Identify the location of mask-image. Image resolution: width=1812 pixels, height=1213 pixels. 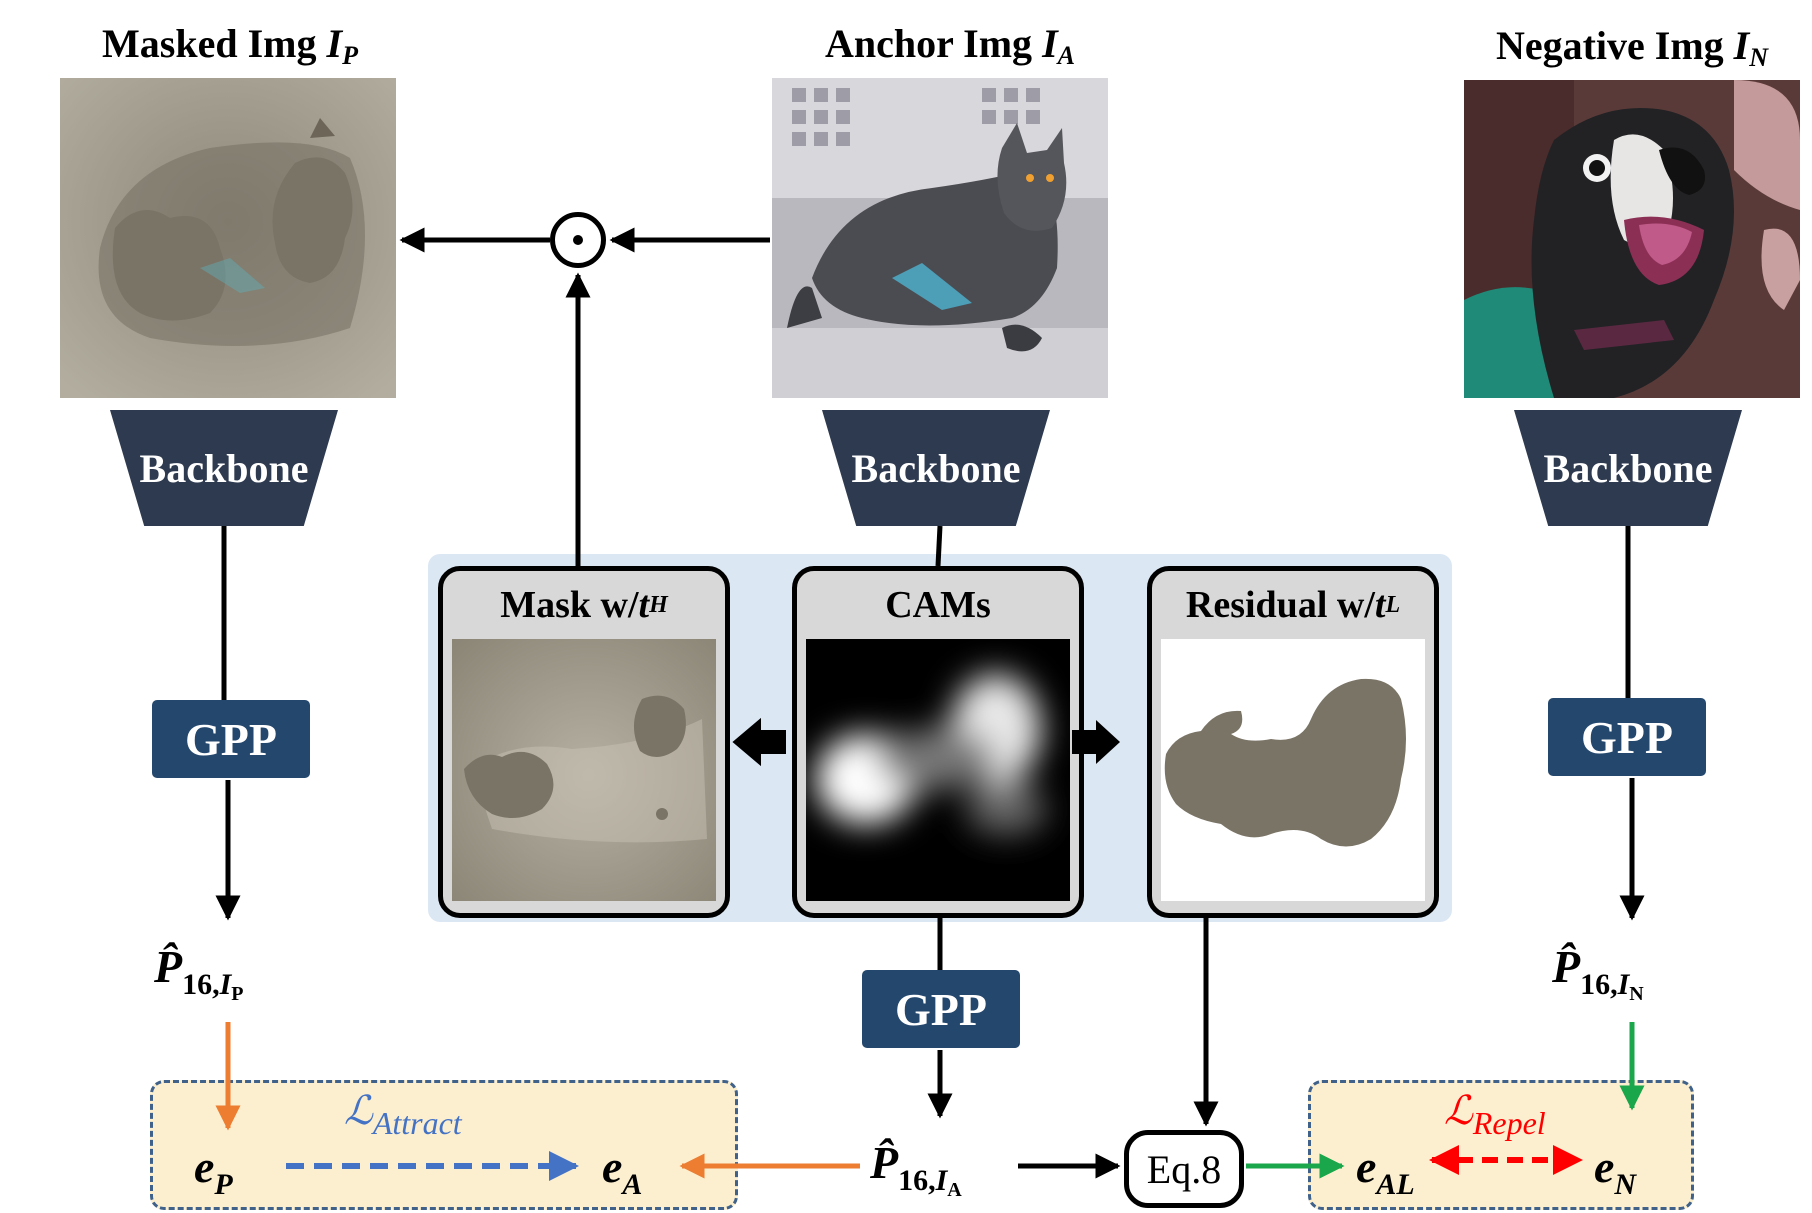
(584, 770).